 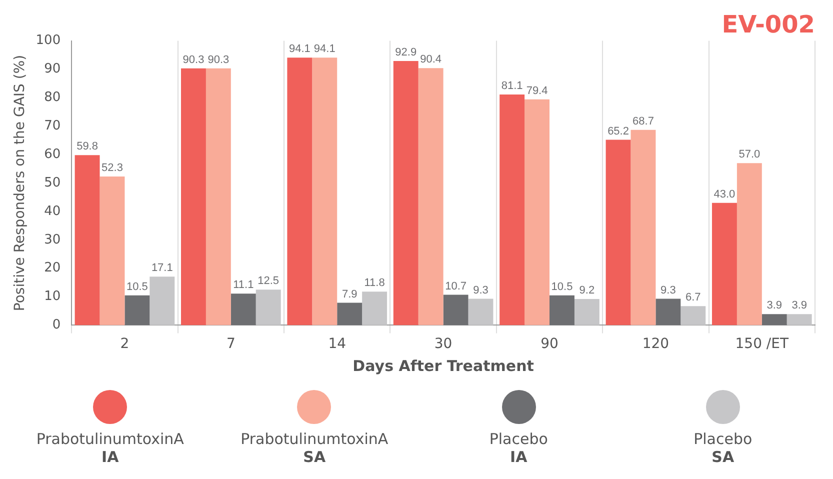 What do you see at coordinates (243, 285) in the screenshot?
I see `data-label: 11.1` at bounding box center [243, 285].